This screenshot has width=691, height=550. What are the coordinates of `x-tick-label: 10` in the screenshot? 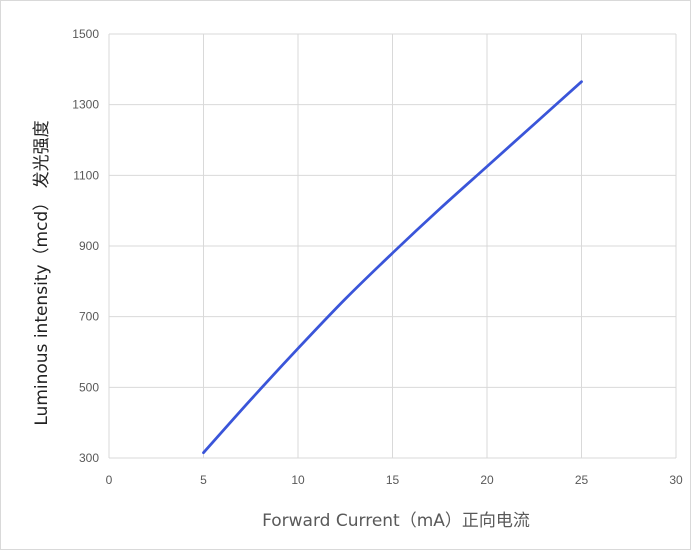 It's located at (298, 480).